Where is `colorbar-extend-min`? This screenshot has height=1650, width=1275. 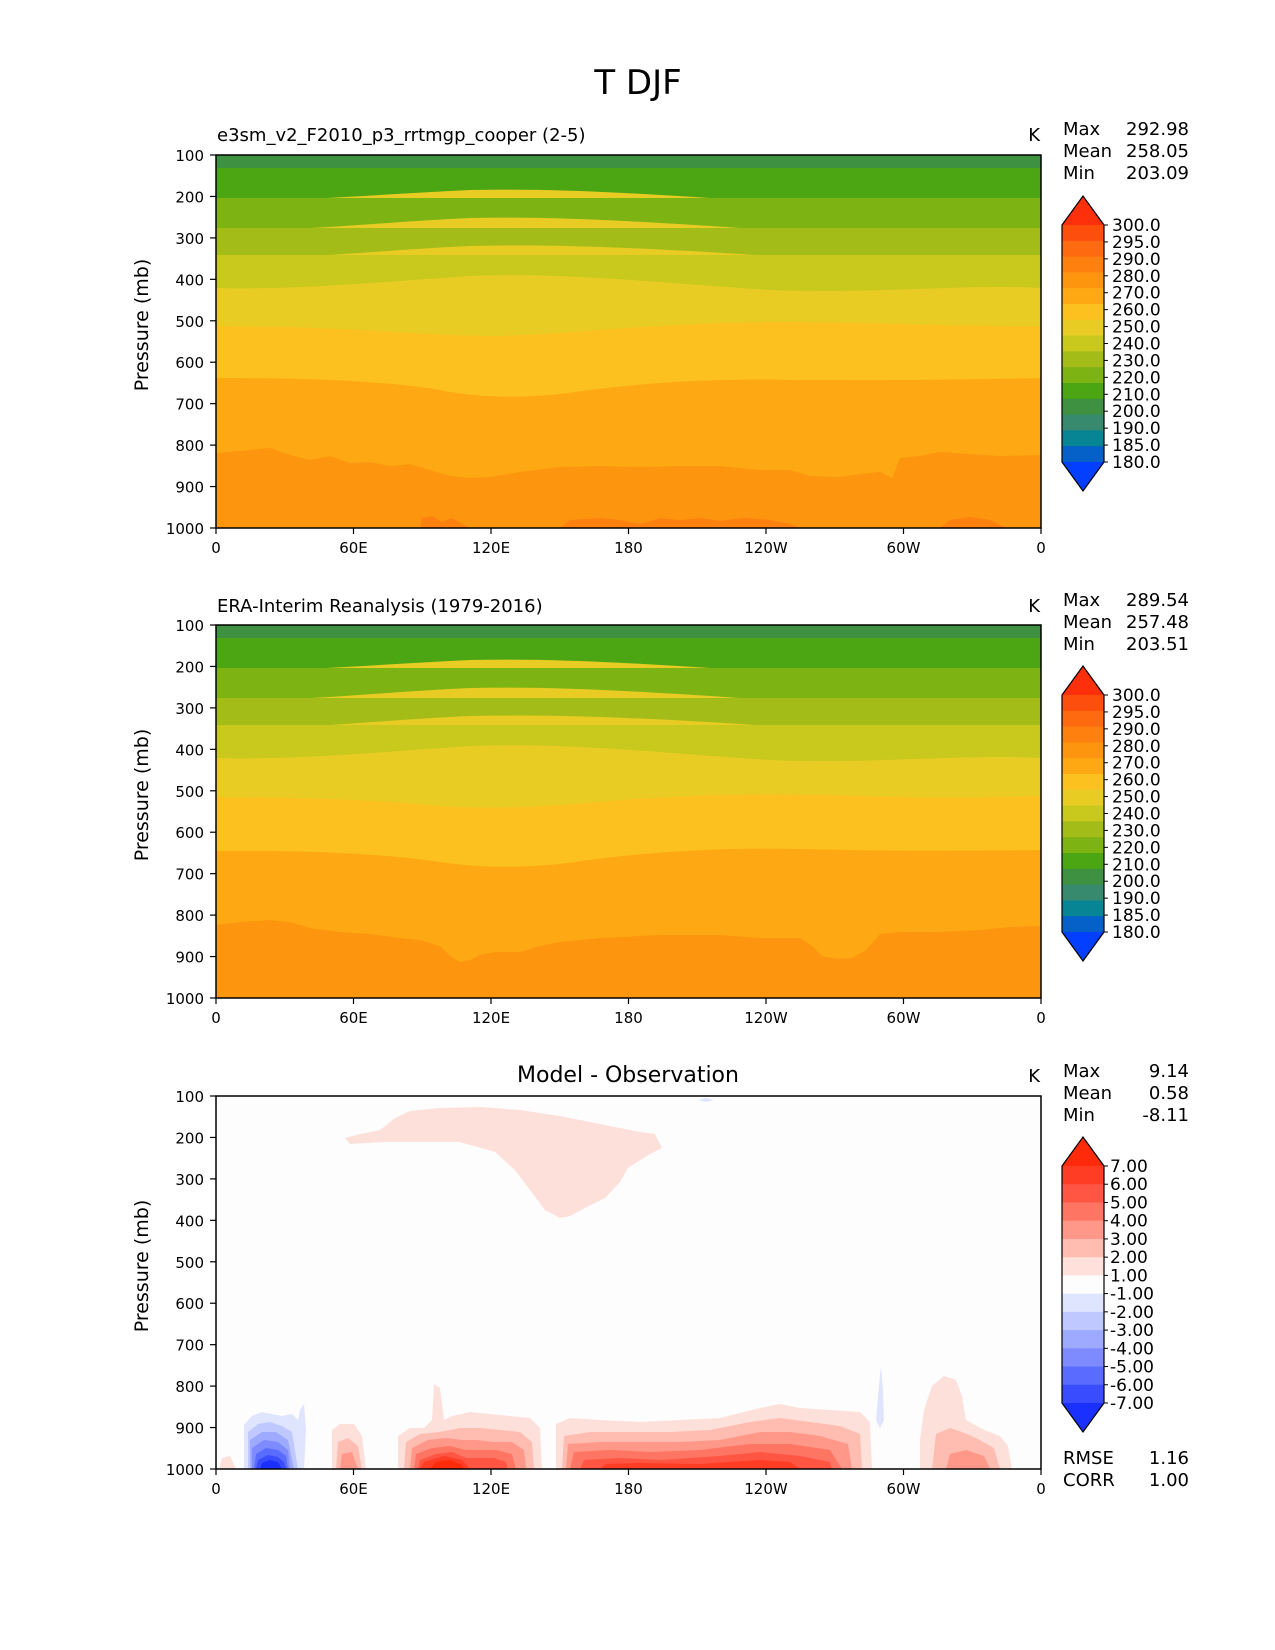
colorbar-extend-min is located at coordinates (1083, 476).